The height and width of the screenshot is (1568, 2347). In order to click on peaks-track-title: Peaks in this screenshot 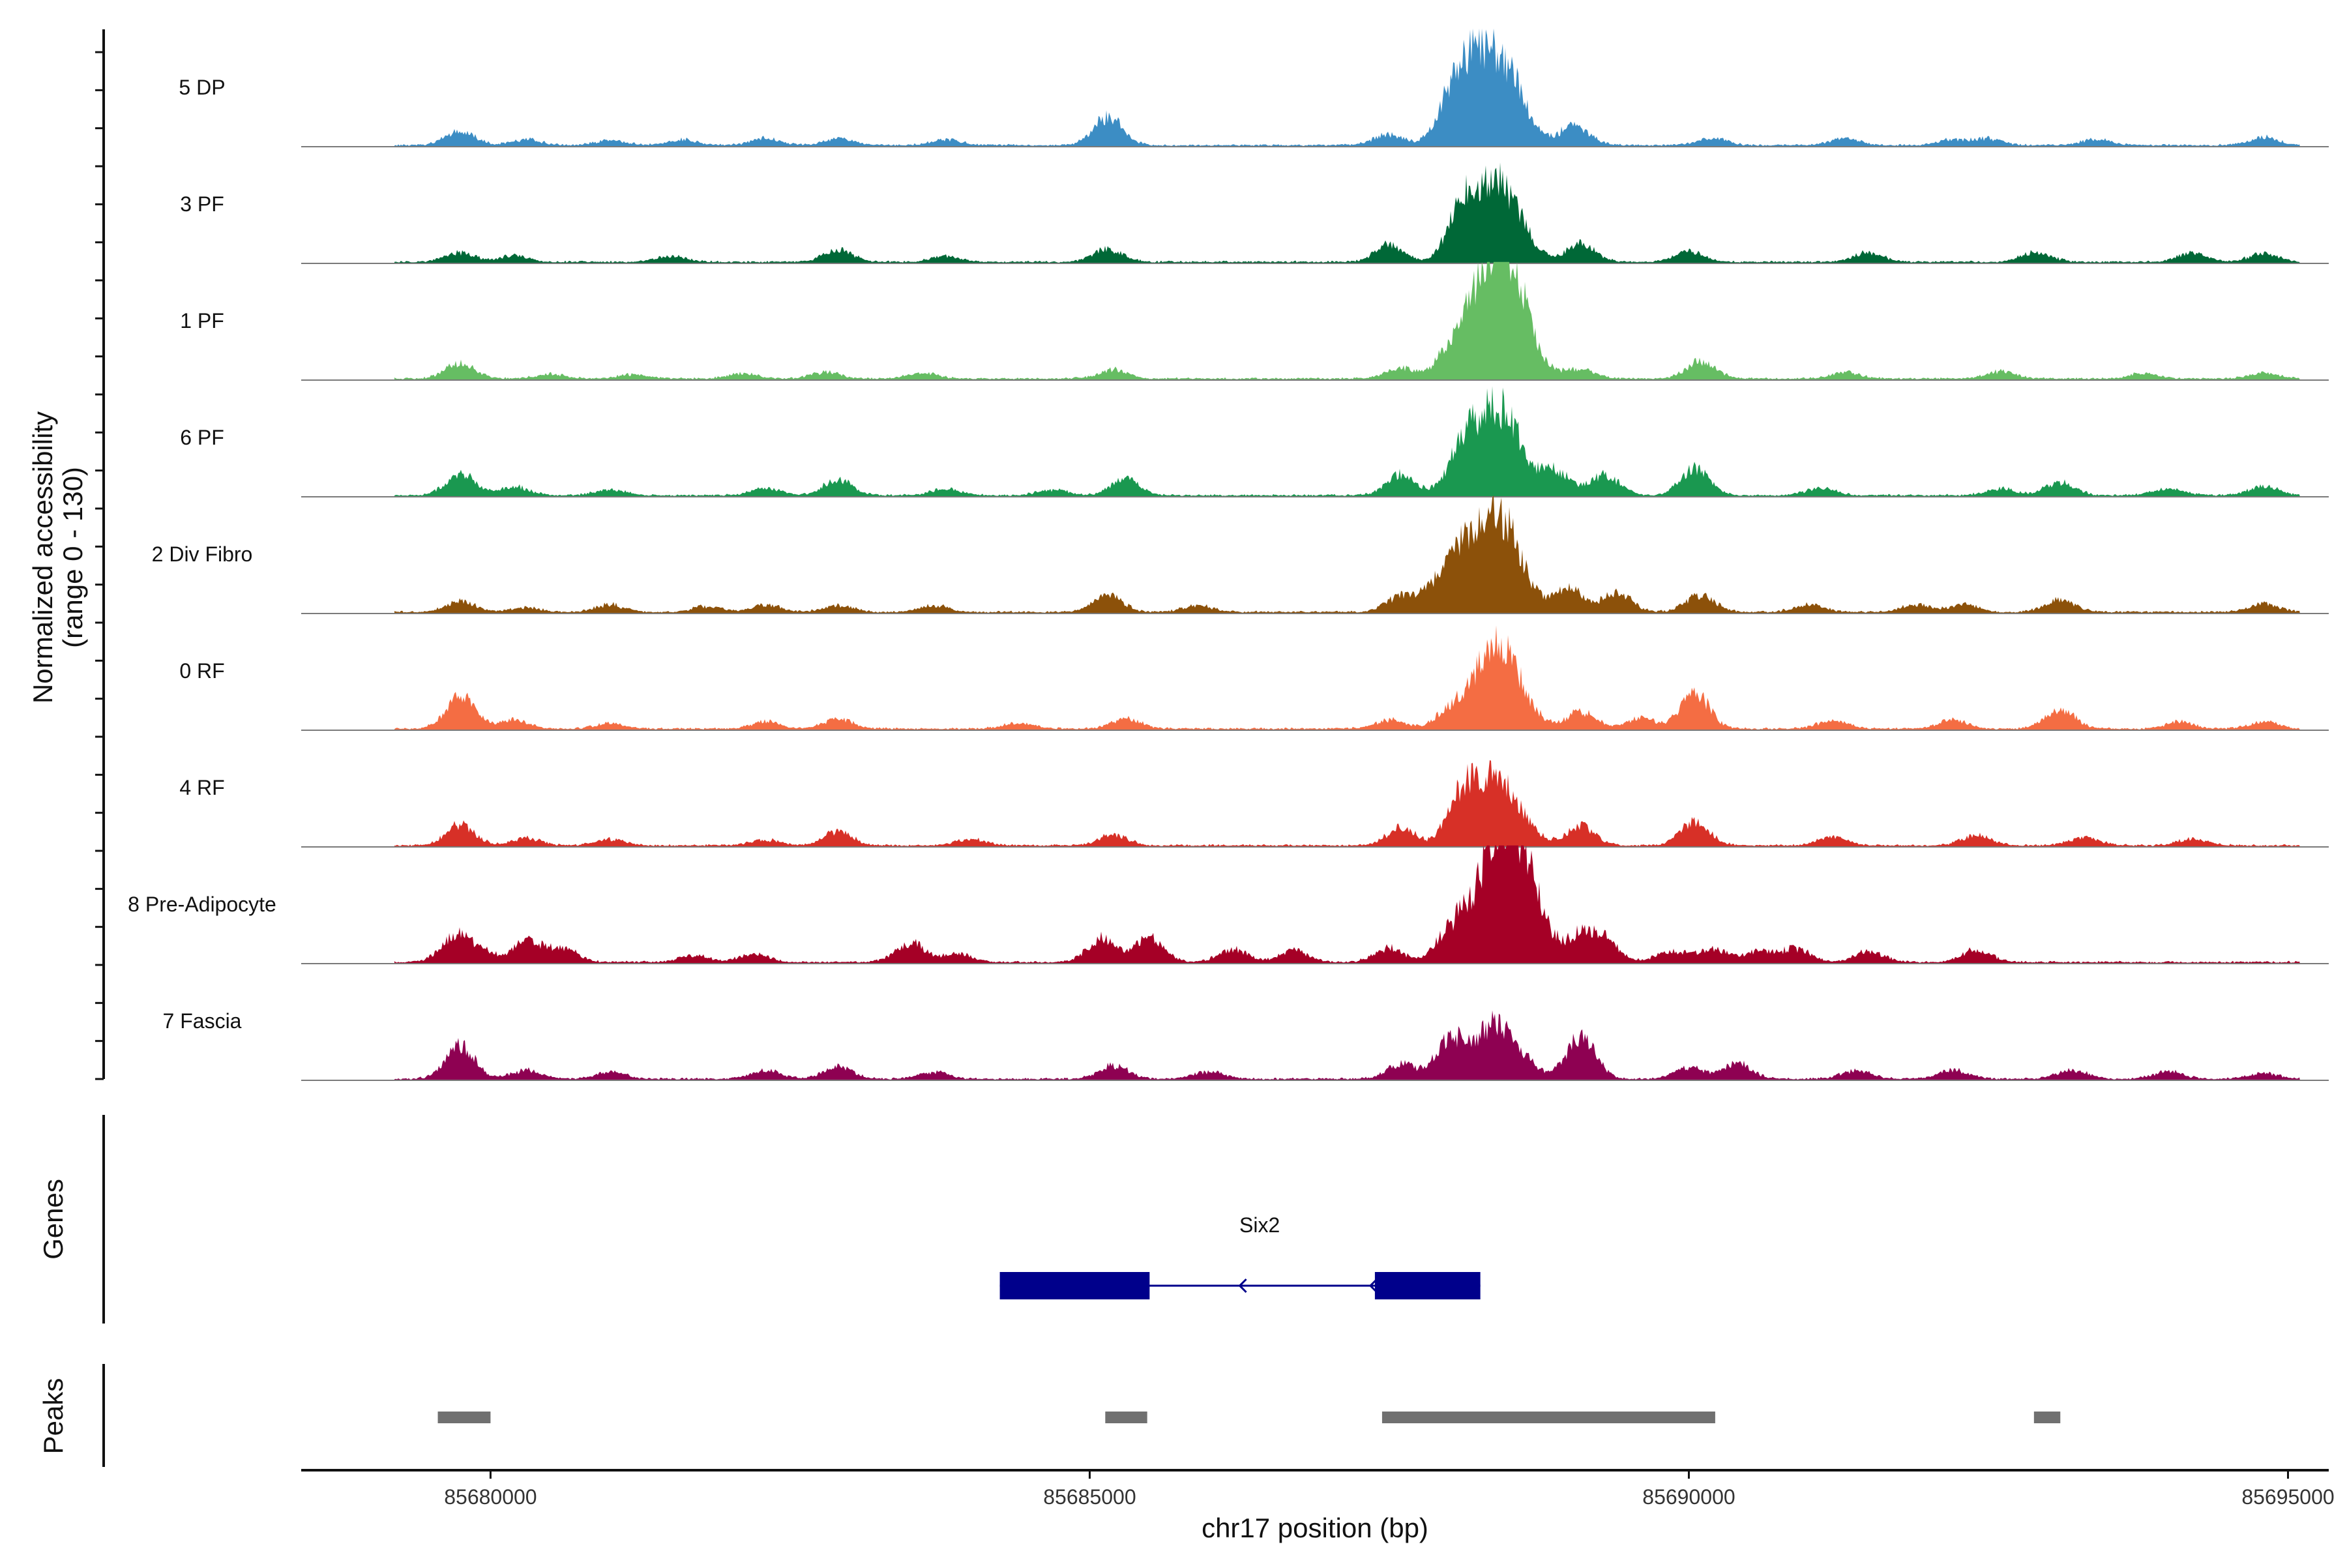, I will do `click(53, 1417)`.